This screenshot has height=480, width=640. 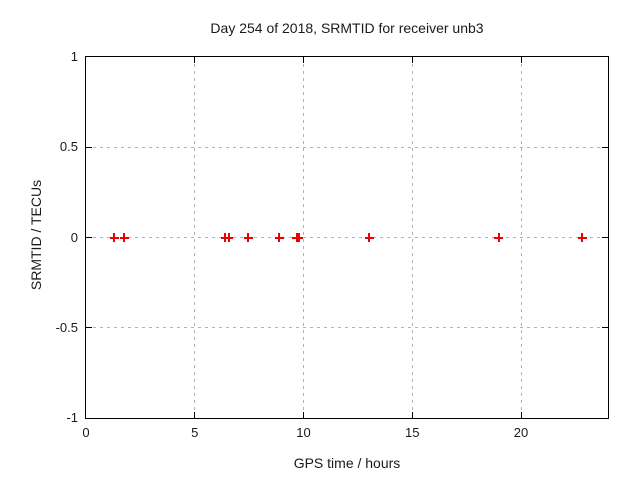 What do you see at coordinates (303, 432) in the screenshot?
I see `xtick-label: 10` at bounding box center [303, 432].